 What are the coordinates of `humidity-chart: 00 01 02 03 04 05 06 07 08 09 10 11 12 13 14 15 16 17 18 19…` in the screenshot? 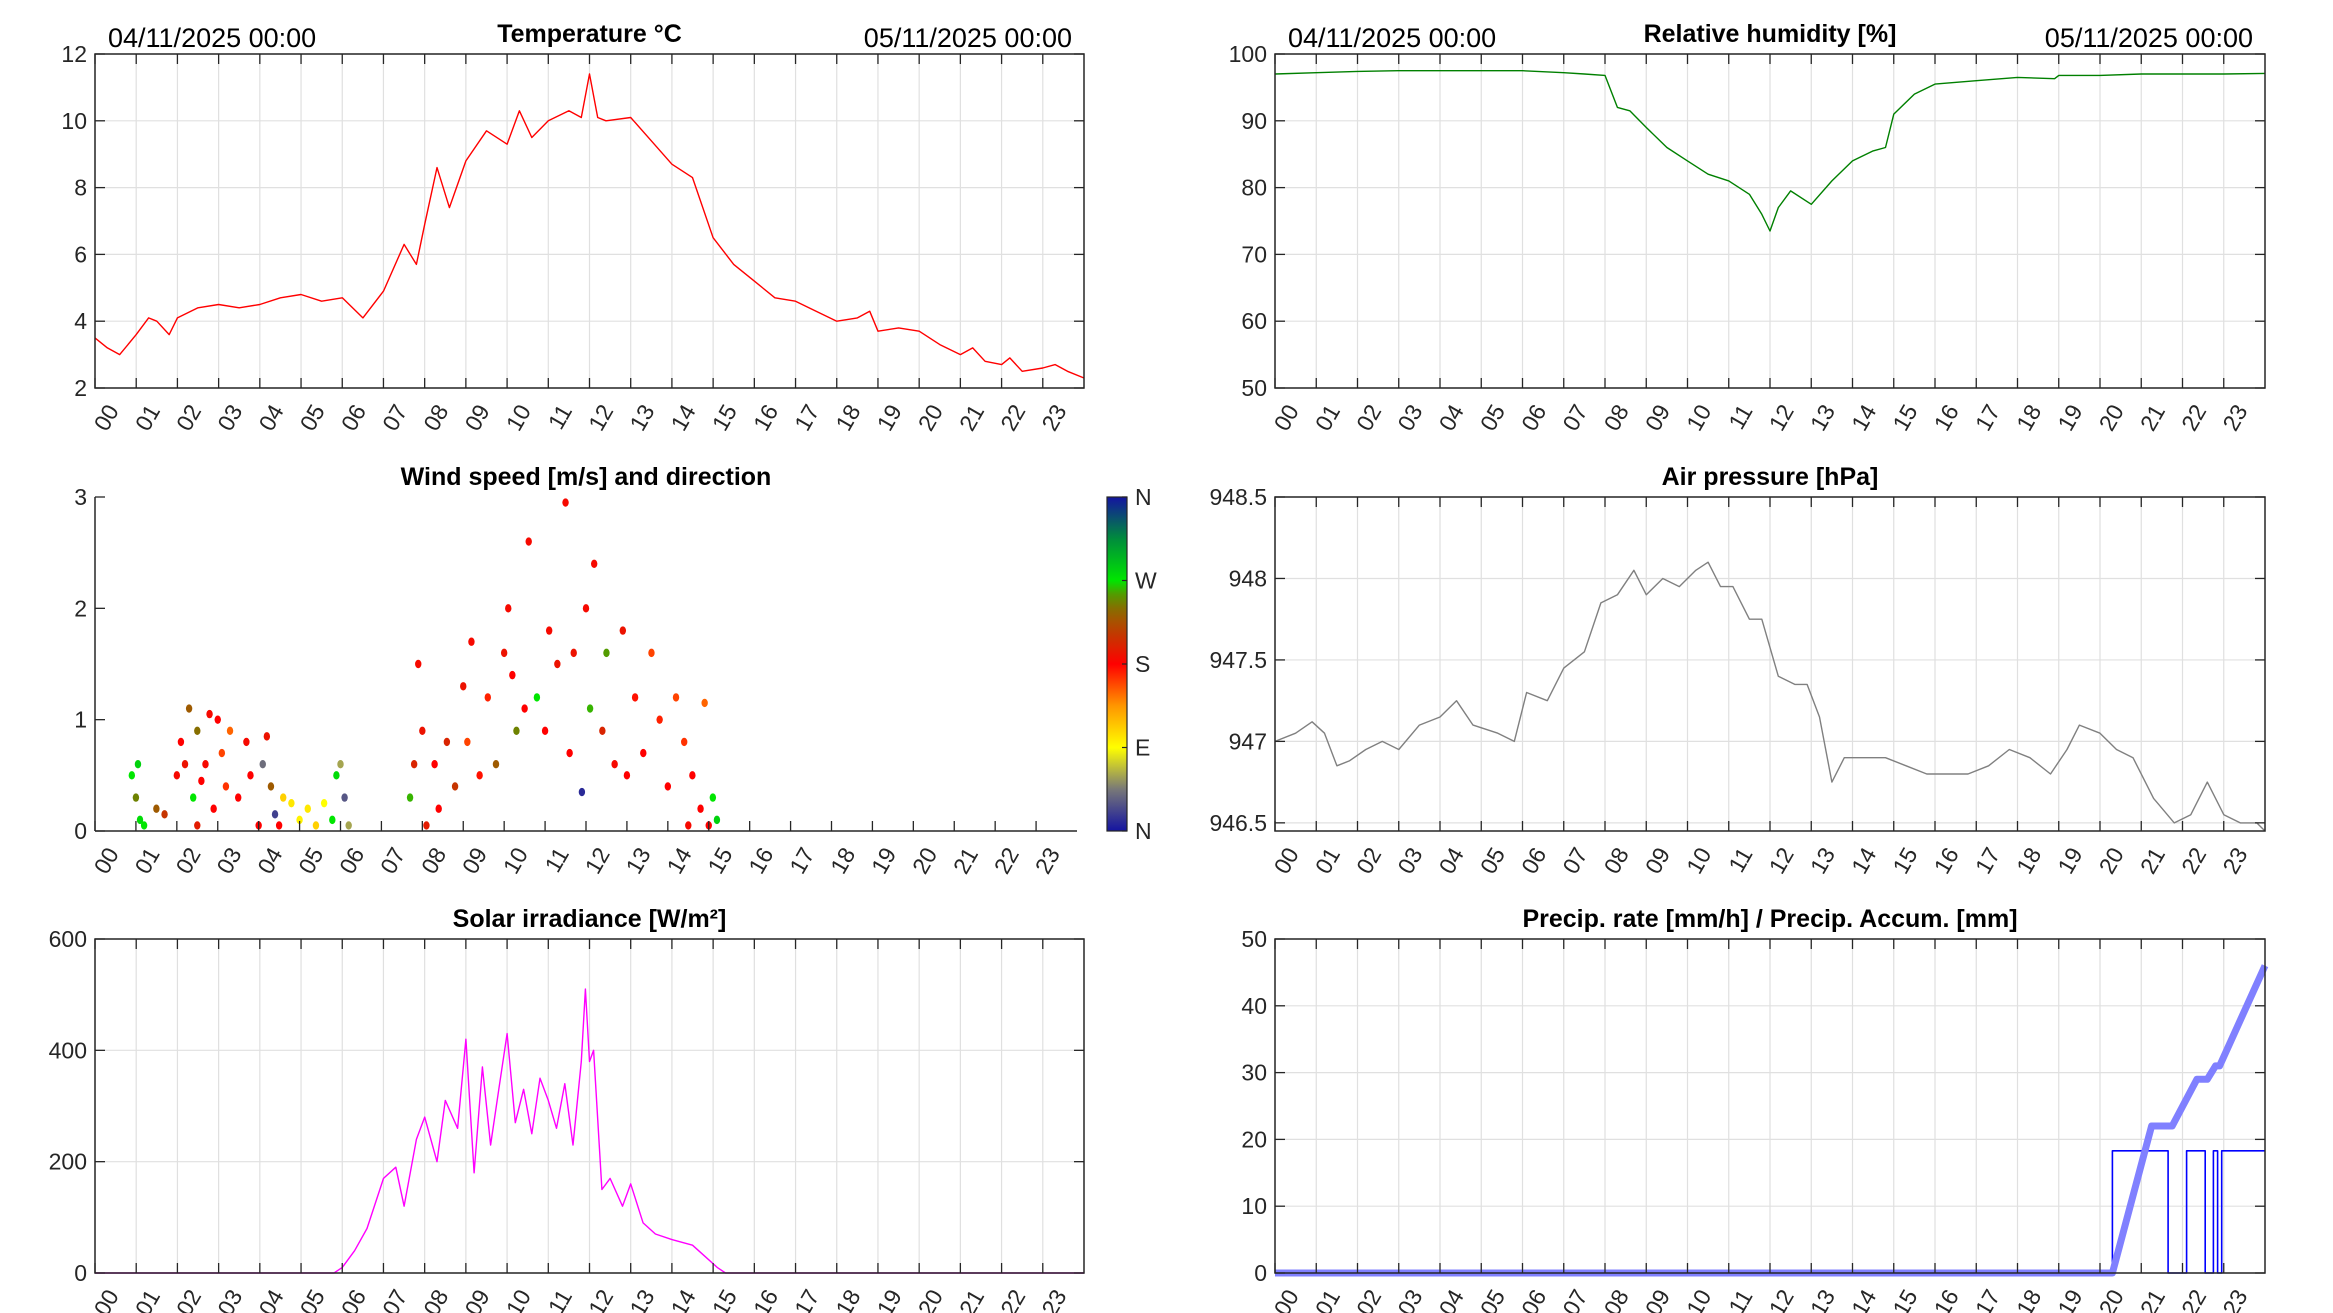 It's located at (1747, 227).